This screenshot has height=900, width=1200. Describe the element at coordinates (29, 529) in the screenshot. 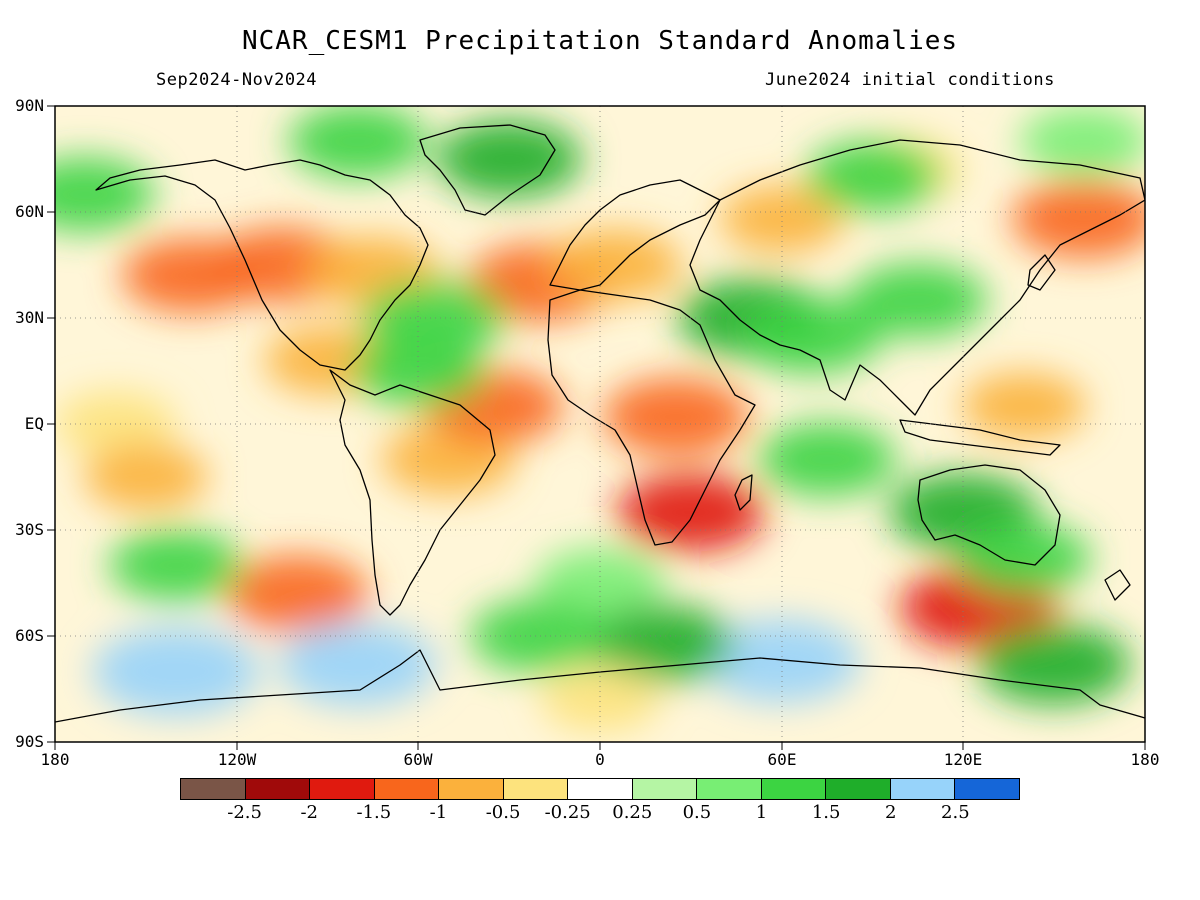

I see `lat-label: 30S` at that location.